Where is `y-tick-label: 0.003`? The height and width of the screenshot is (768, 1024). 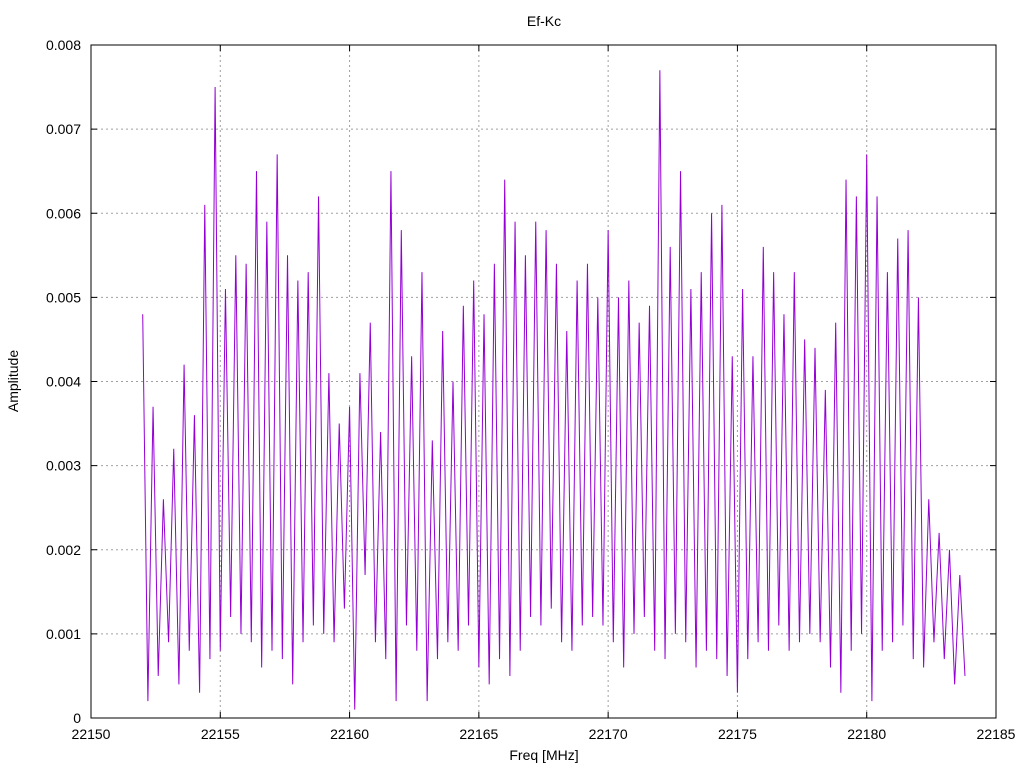 y-tick-label: 0.003 is located at coordinates (63, 466).